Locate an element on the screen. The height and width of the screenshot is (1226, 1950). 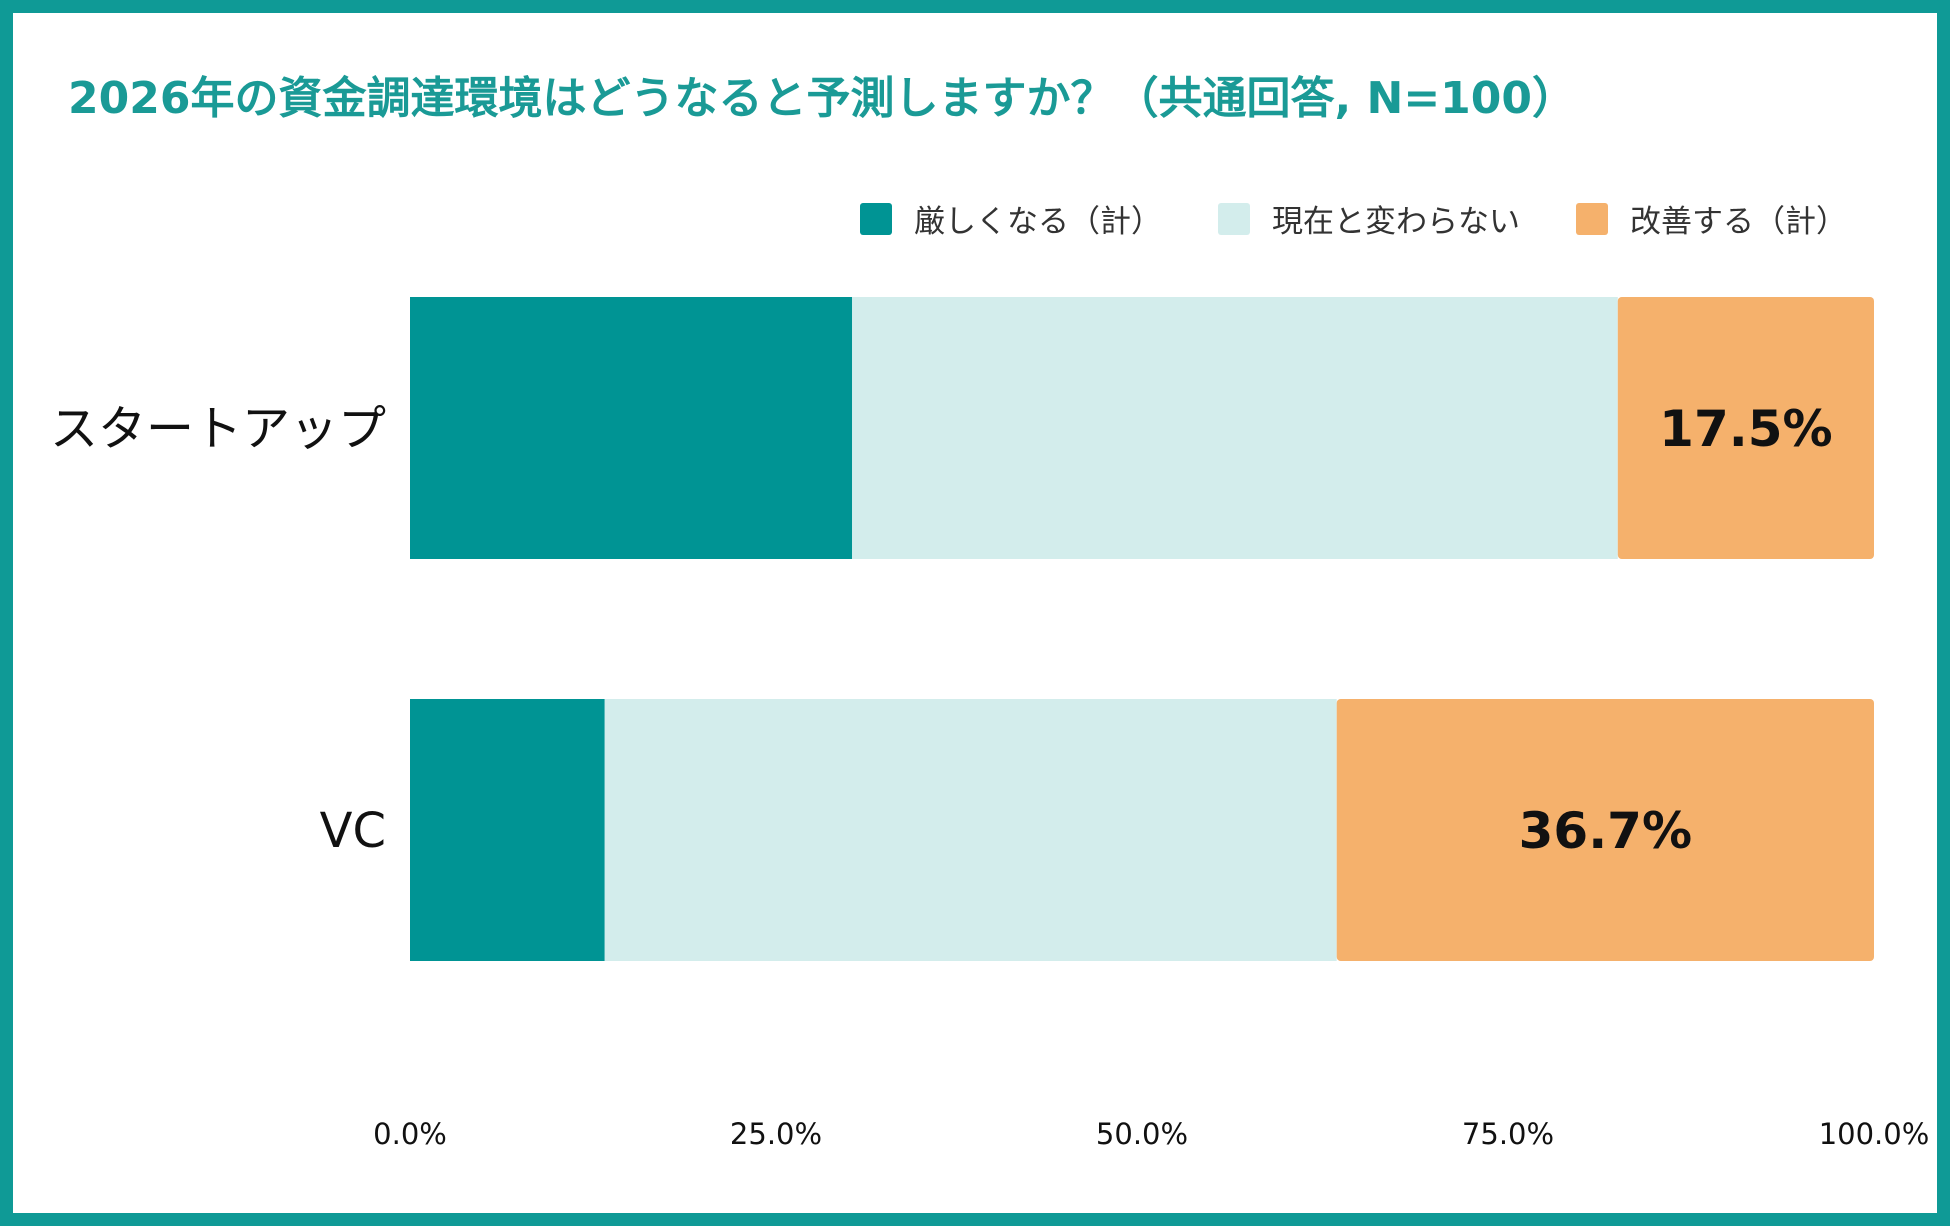
bar-startup-stricter is located at coordinates (631, 428).